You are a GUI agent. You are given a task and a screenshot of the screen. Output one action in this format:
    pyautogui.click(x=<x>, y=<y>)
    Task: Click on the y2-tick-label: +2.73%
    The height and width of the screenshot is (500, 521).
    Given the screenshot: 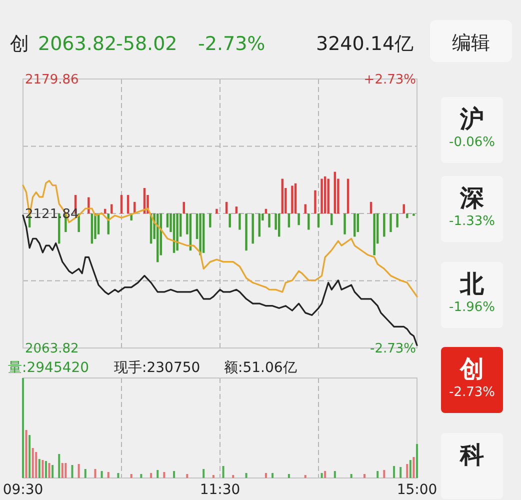 What is the action you would take?
    pyautogui.click(x=390, y=80)
    